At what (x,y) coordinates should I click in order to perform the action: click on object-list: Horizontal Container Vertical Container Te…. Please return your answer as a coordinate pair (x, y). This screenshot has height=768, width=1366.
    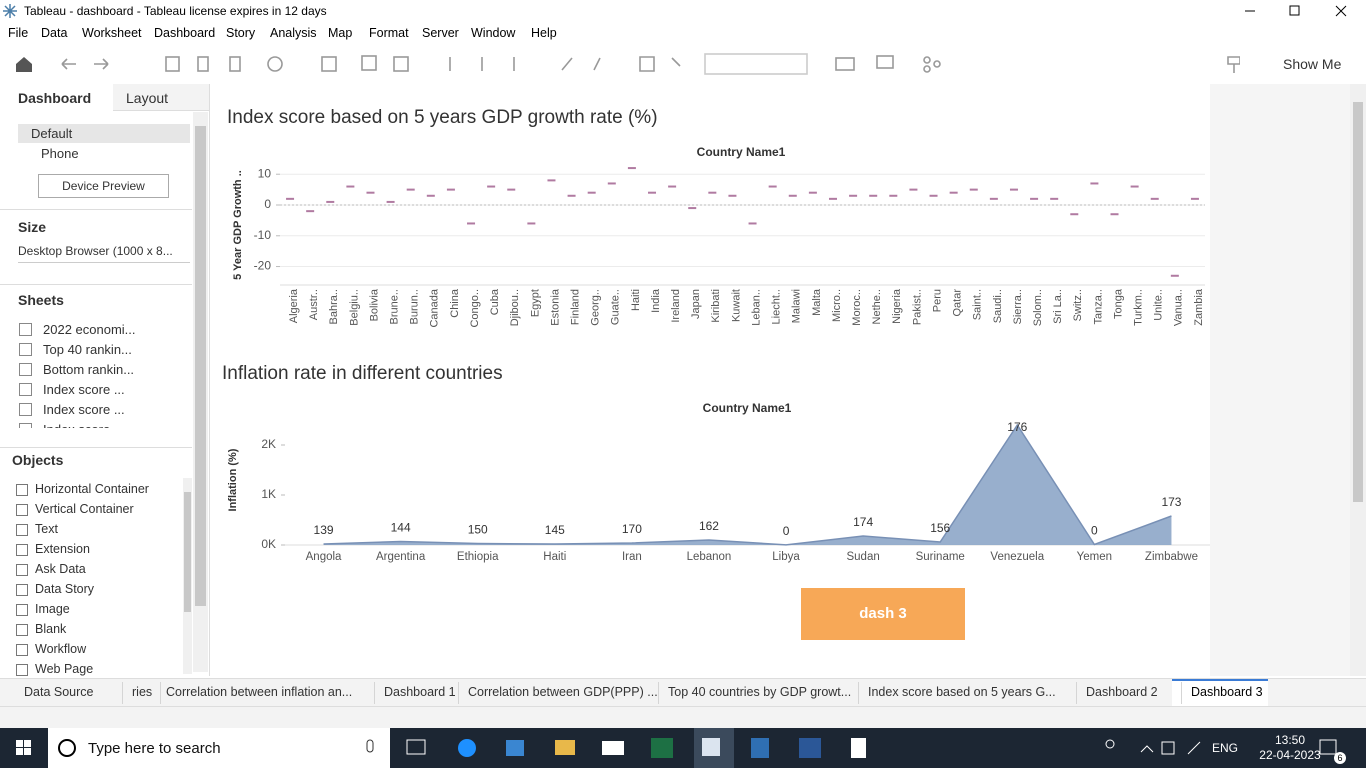
    Looking at the image, I should click on (90, 577).